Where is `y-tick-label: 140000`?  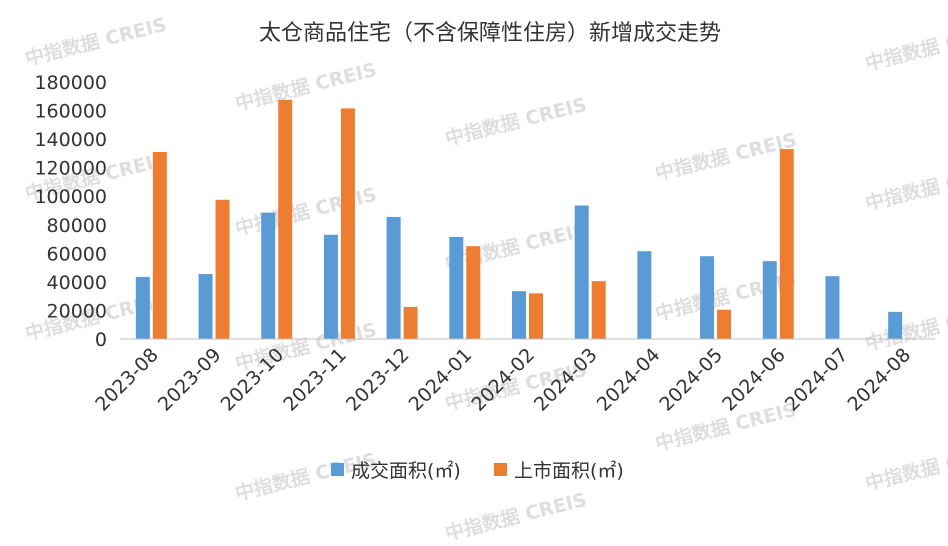
y-tick-label: 140000 is located at coordinates (70, 140).